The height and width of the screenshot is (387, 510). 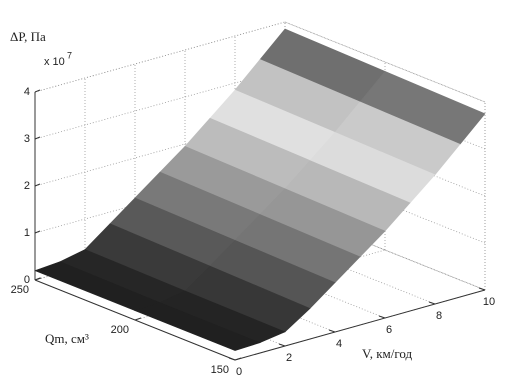 I want to click on z-exponent: 7, so click(x=69, y=55).